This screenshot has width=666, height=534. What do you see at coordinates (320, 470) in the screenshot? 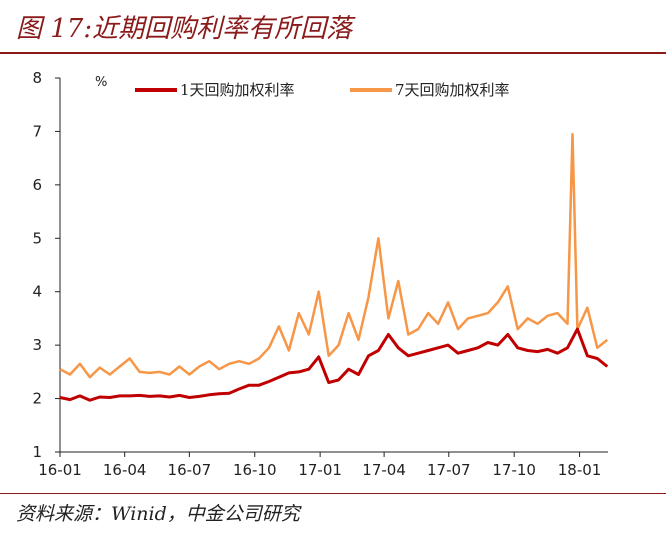
I see `x-tick-label: 17-01` at bounding box center [320, 470].